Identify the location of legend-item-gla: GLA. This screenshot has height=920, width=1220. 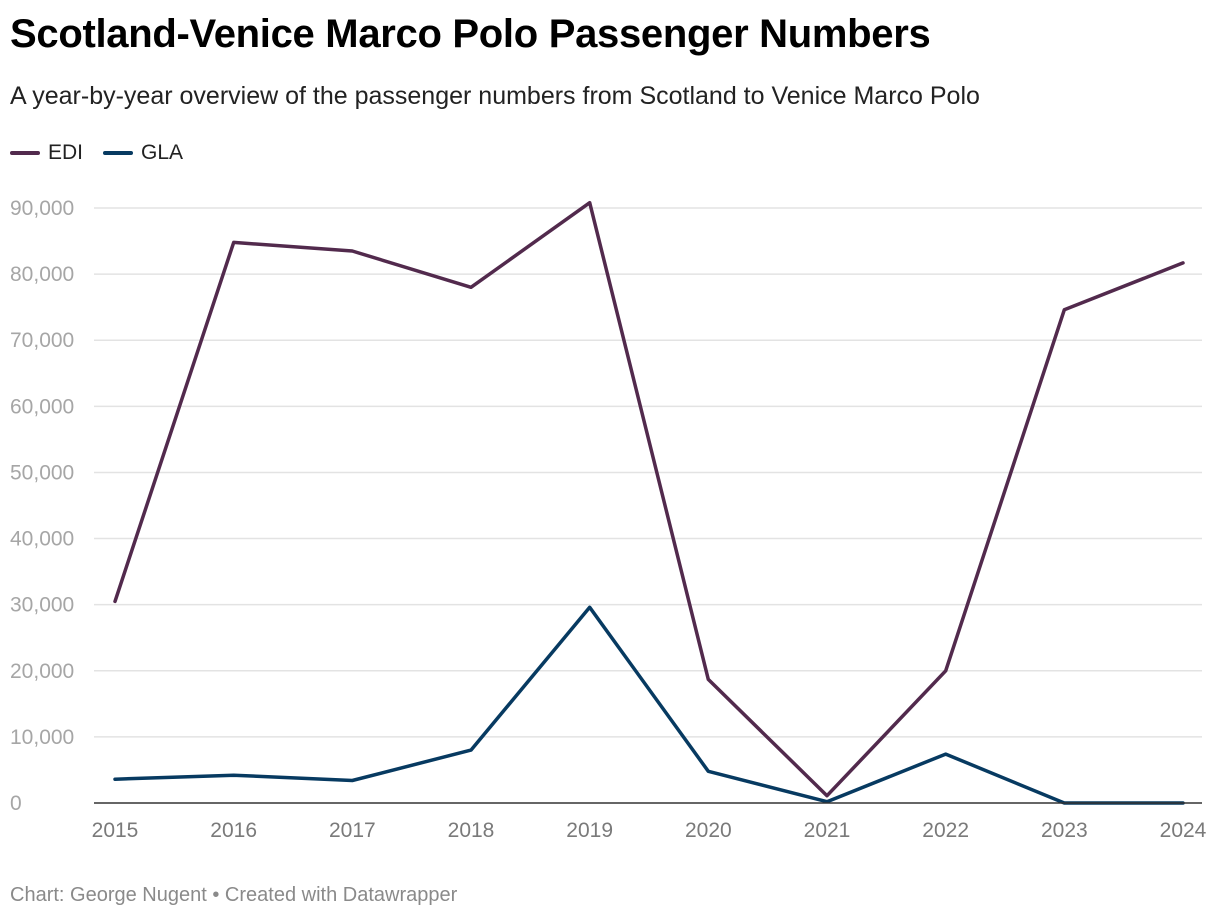
(143, 153).